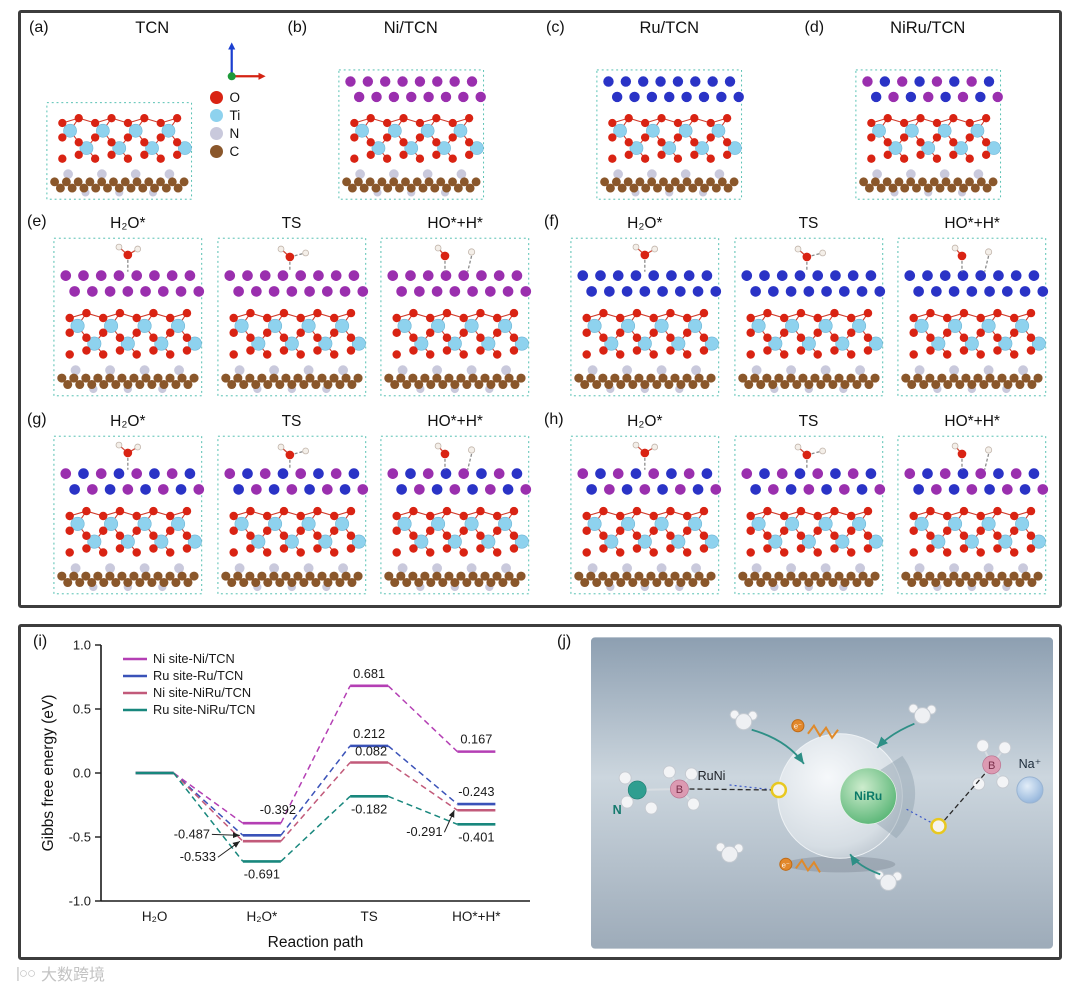  What do you see at coordinates (192, 833) in the screenshot?
I see `svg-text: -0.487` at bounding box center [192, 833].